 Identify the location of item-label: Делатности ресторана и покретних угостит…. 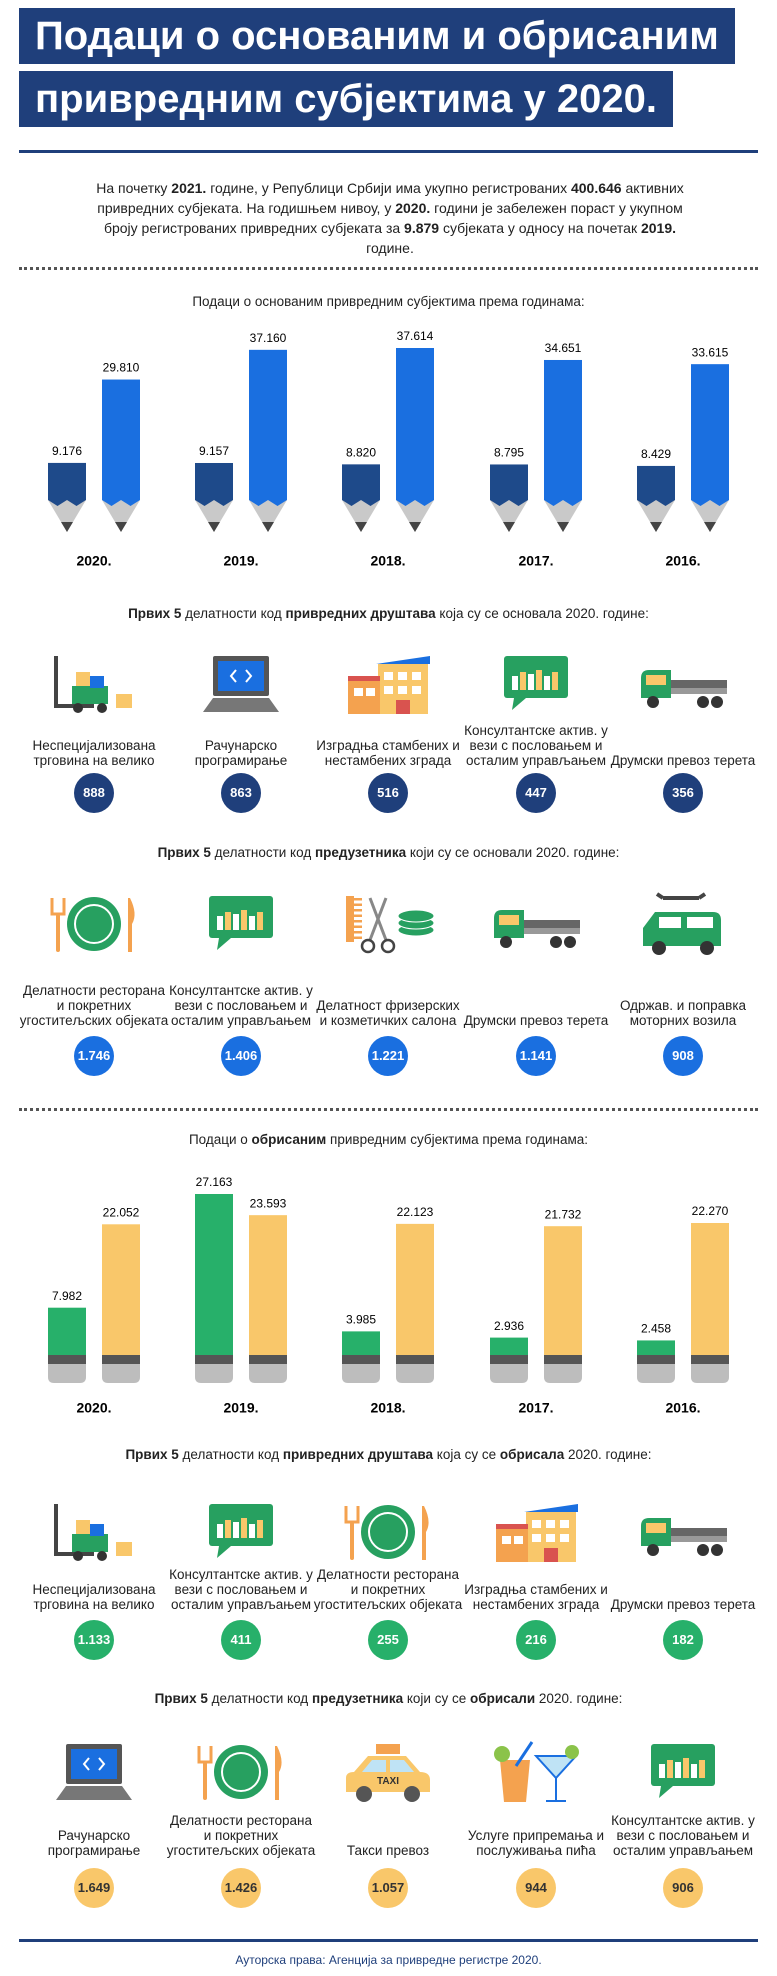
(388, 1589).